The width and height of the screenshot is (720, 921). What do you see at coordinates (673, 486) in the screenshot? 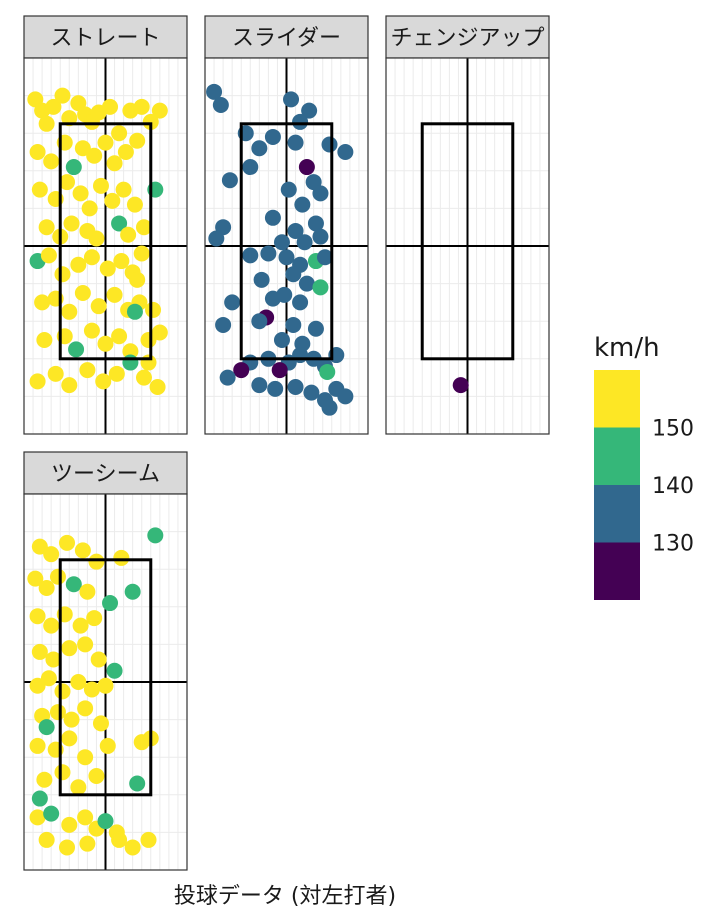
I see `legend-key-label: 140` at bounding box center [673, 486].